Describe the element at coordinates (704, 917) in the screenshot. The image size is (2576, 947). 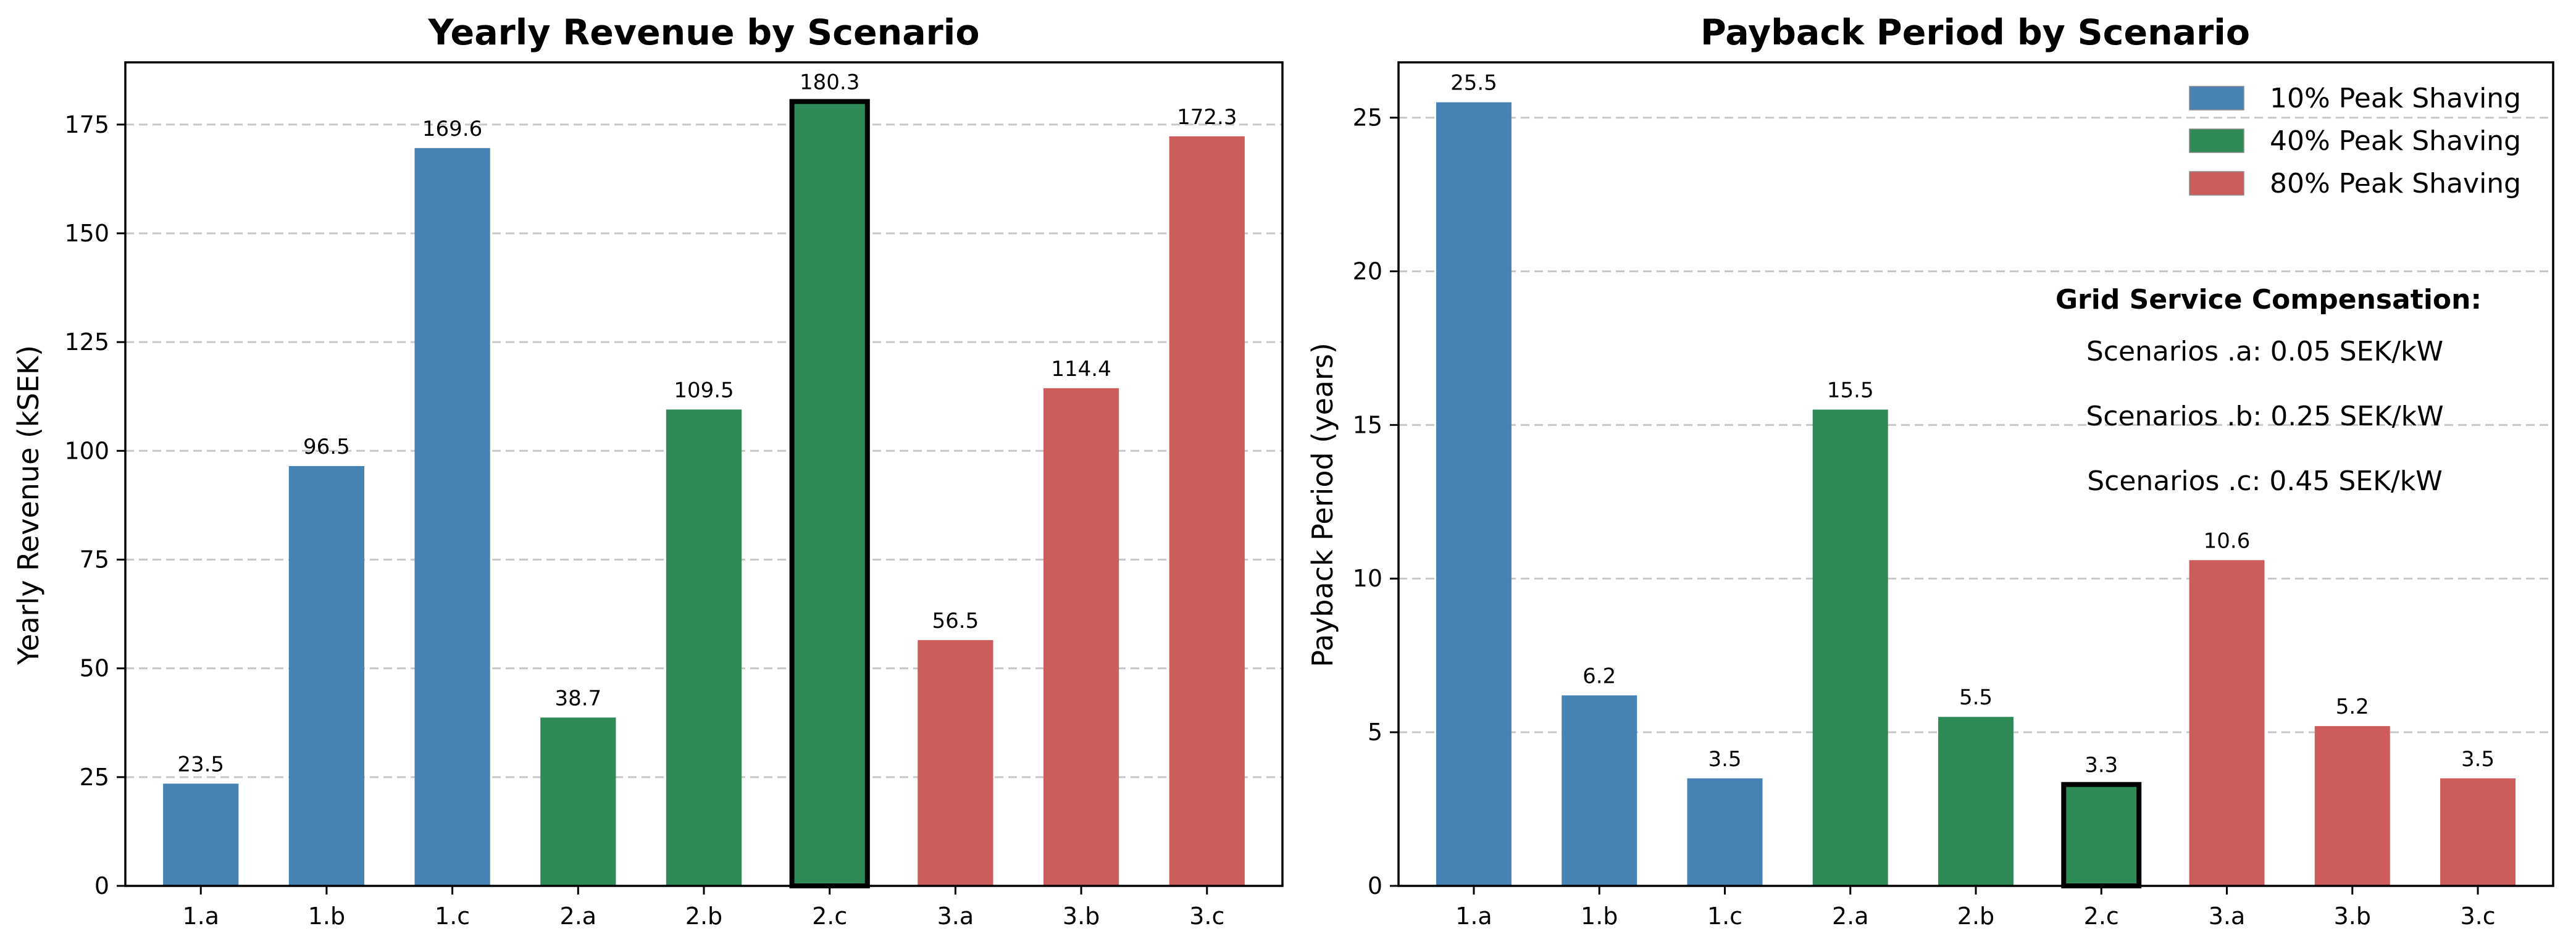
I see `revenue-x-tick-label: 2.b` at that location.